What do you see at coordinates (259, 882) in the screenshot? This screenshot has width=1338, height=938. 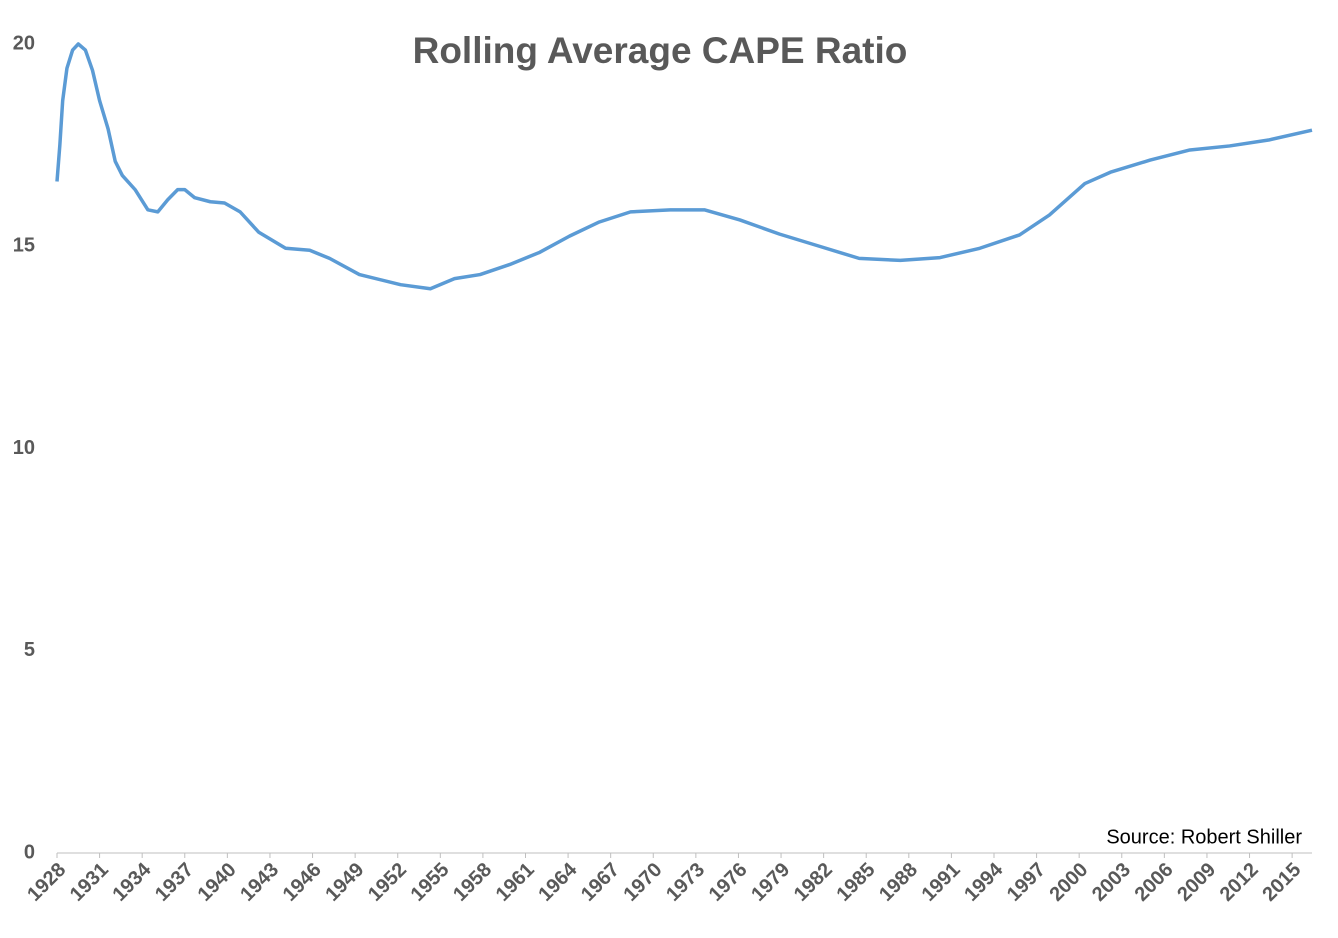 I see `x-tick-label: 1943` at bounding box center [259, 882].